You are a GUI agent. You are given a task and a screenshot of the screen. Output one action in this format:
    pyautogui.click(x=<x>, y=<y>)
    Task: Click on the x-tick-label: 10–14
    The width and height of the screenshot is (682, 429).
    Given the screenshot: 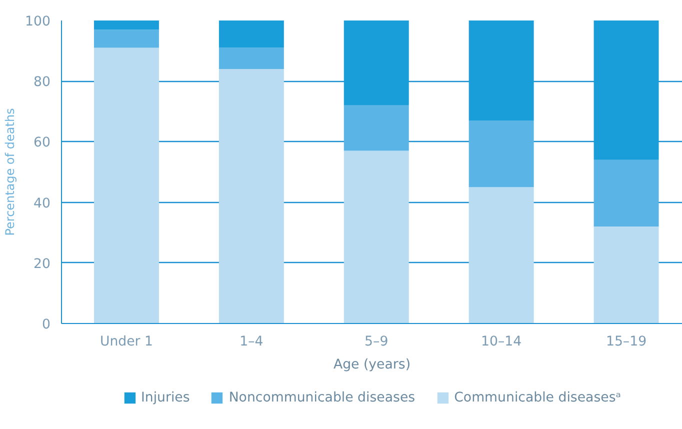 What is the action you would take?
    pyautogui.click(x=501, y=342)
    